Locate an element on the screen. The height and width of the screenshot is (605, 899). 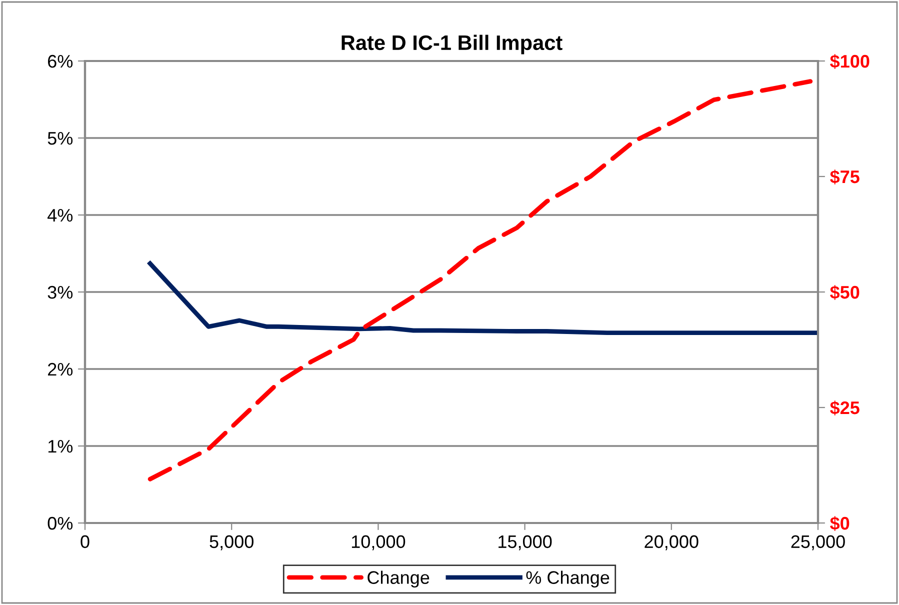
y2-tick-label: $25 is located at coordinates (845, 408).